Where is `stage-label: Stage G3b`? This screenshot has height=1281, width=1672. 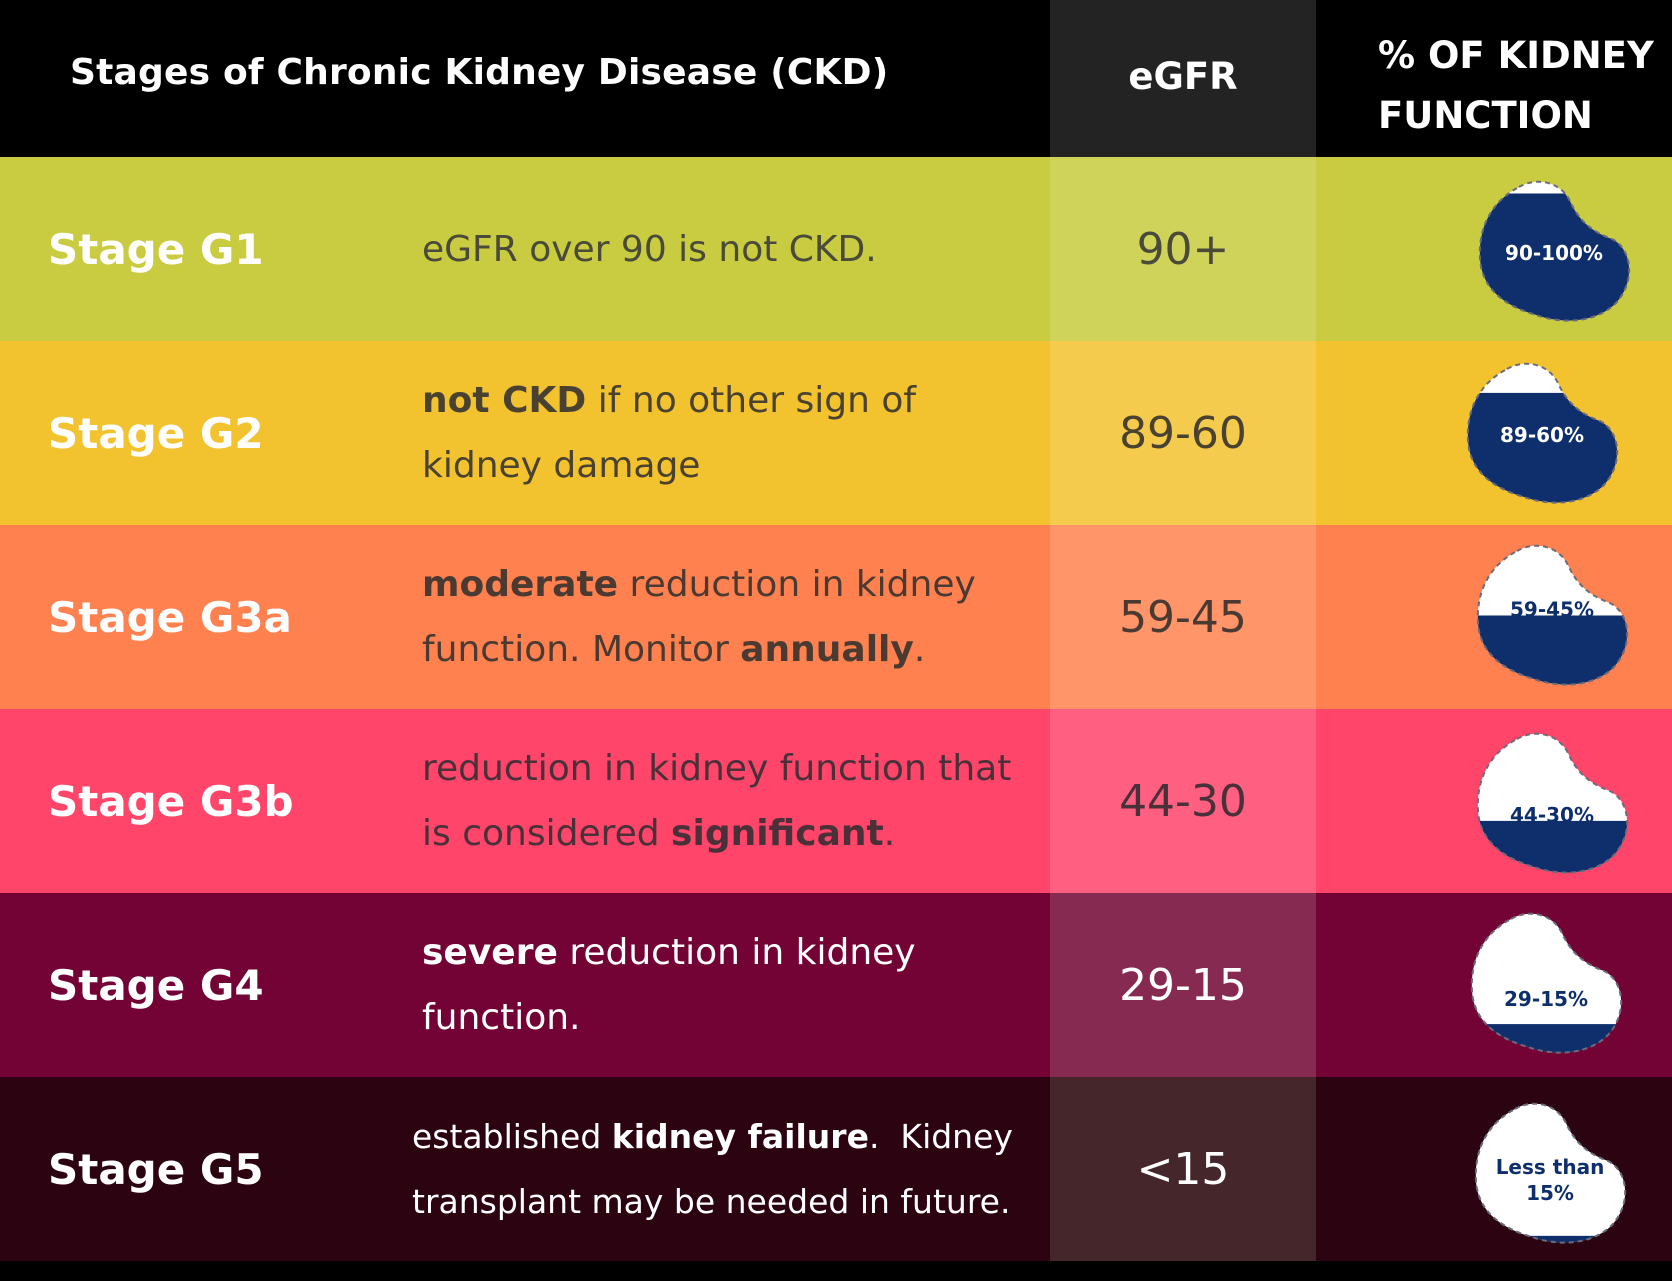
stage-label: Stage G3b is located at coordinates (171, 801).